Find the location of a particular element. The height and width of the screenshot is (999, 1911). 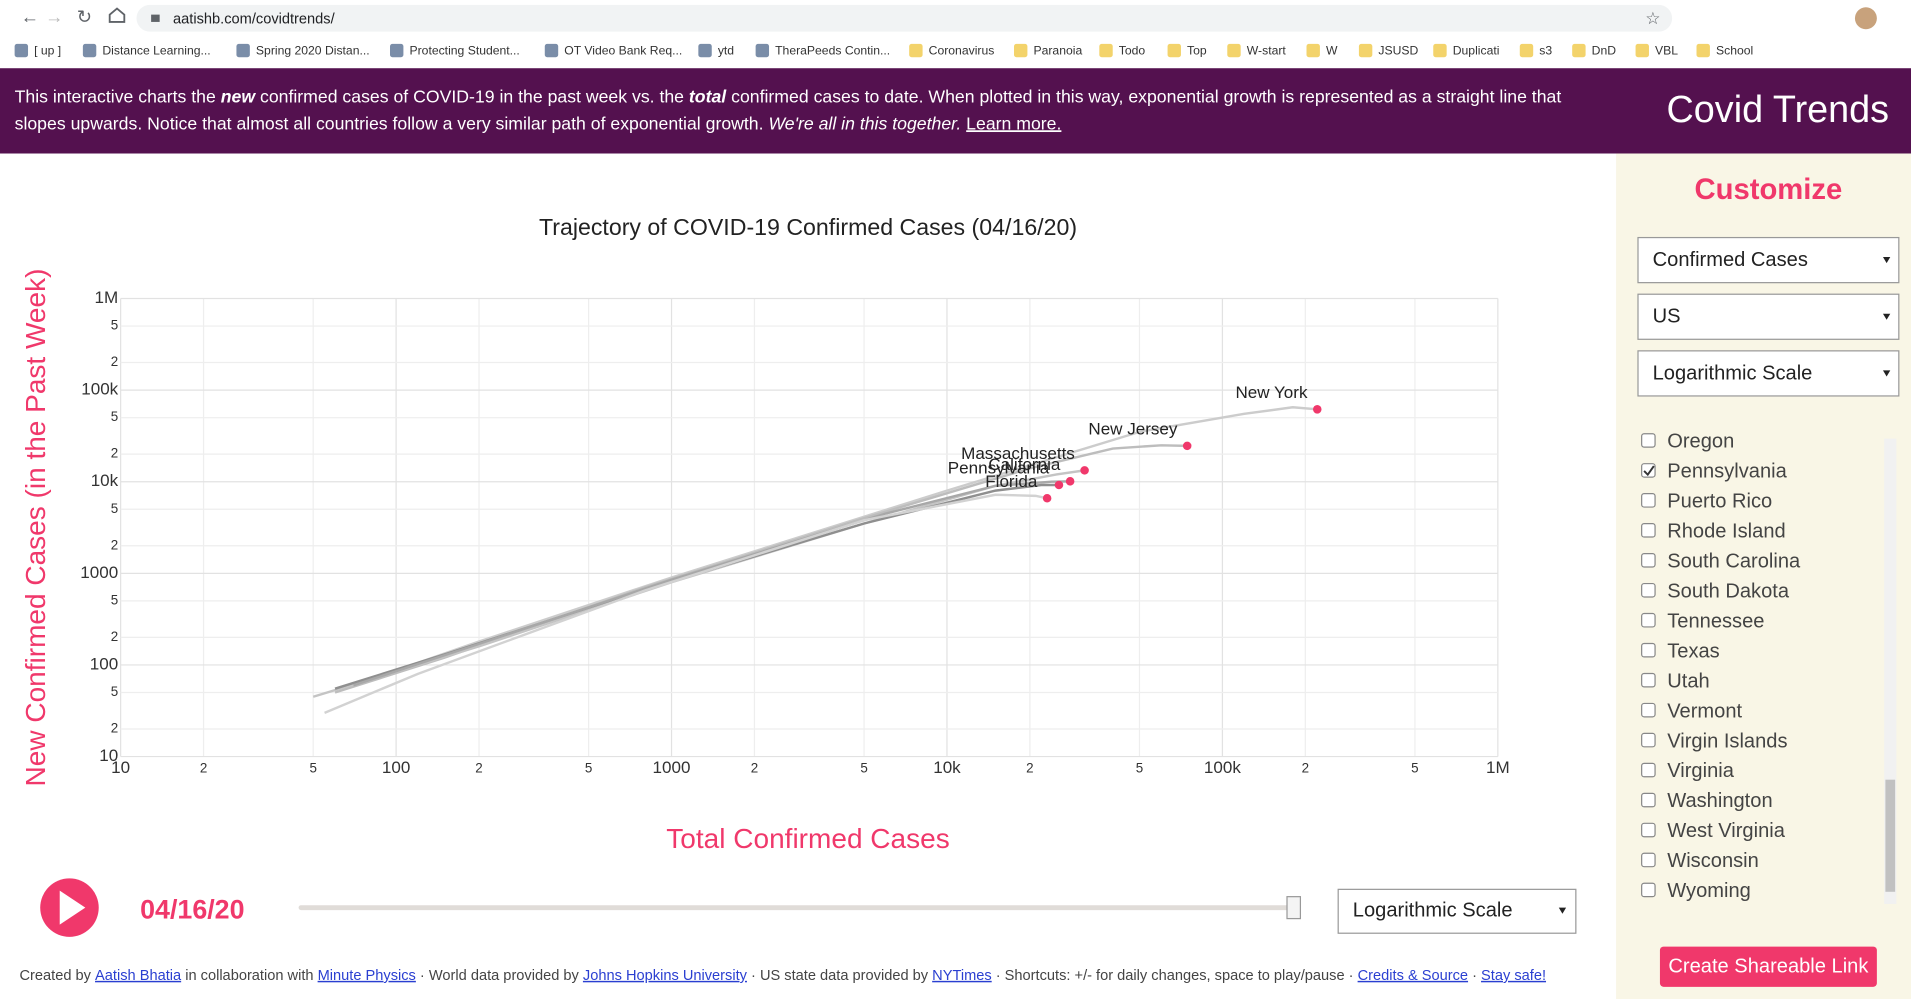

link: NYTimes is located at coordinates (962, 976).